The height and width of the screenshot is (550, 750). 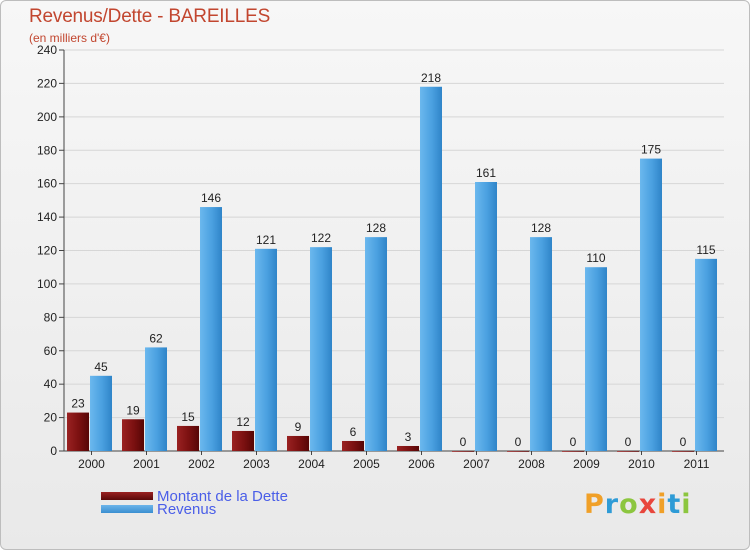 I want to click on x-tick-label: 2011, so click(x=697, y=464).